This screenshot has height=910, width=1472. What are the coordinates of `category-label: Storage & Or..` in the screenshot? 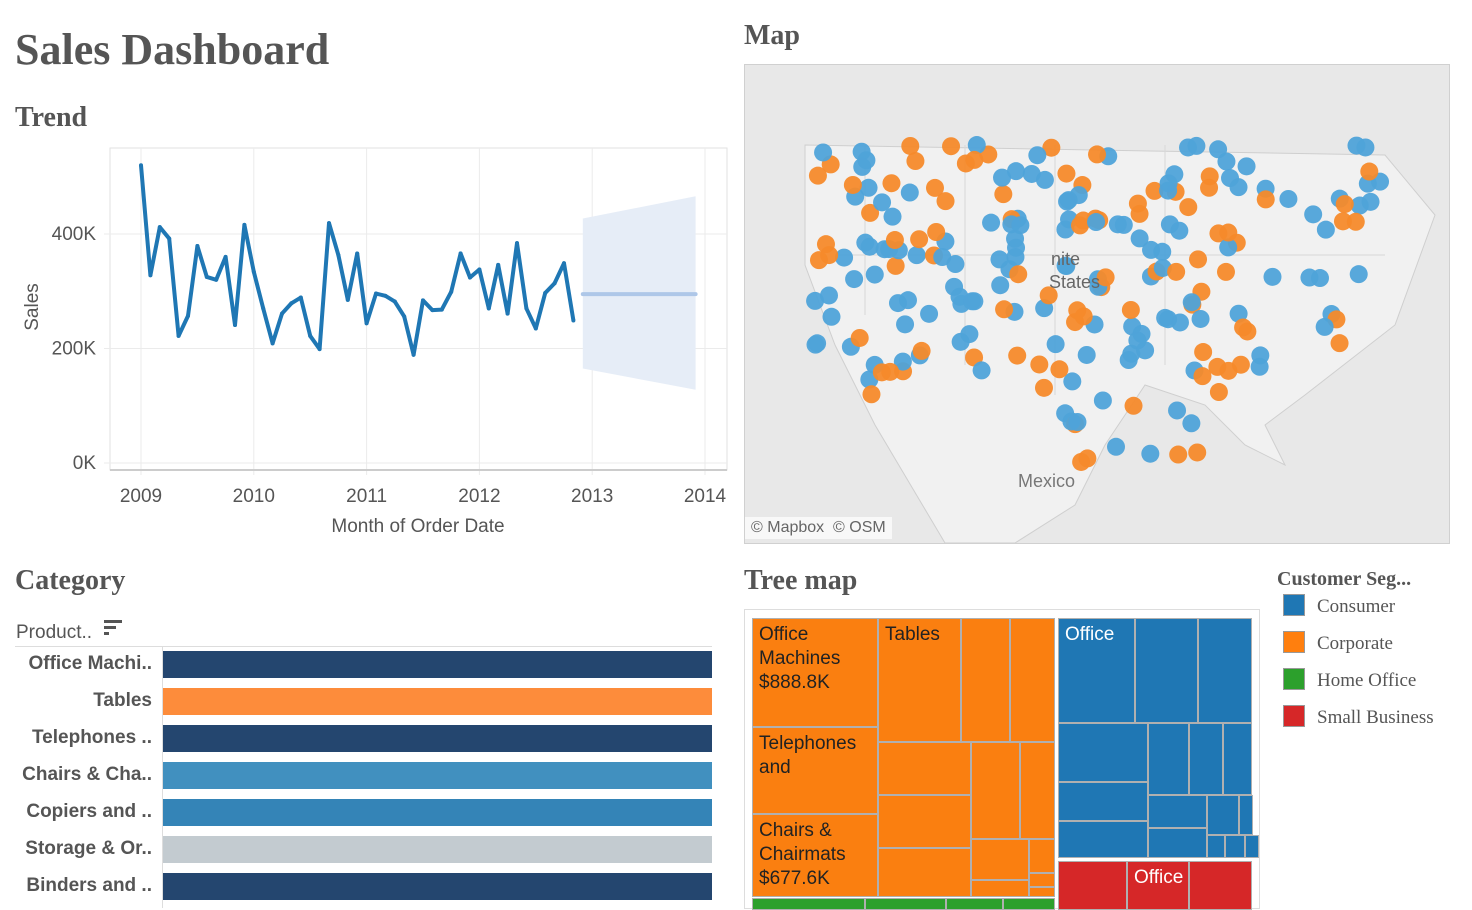 It's located at (88, 848).